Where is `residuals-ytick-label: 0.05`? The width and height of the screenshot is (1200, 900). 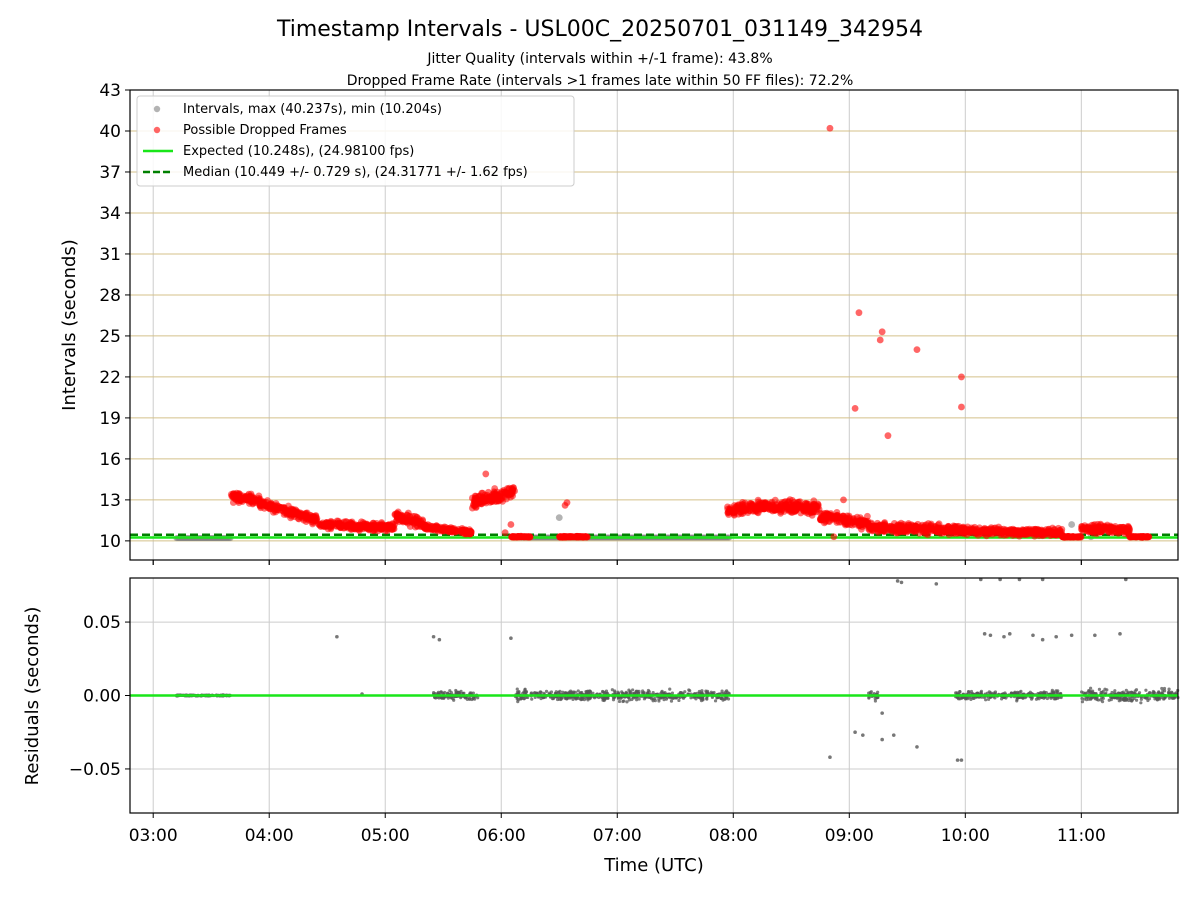
residuals-ytick-label: 0.05 is located at coordinates (102, 623).